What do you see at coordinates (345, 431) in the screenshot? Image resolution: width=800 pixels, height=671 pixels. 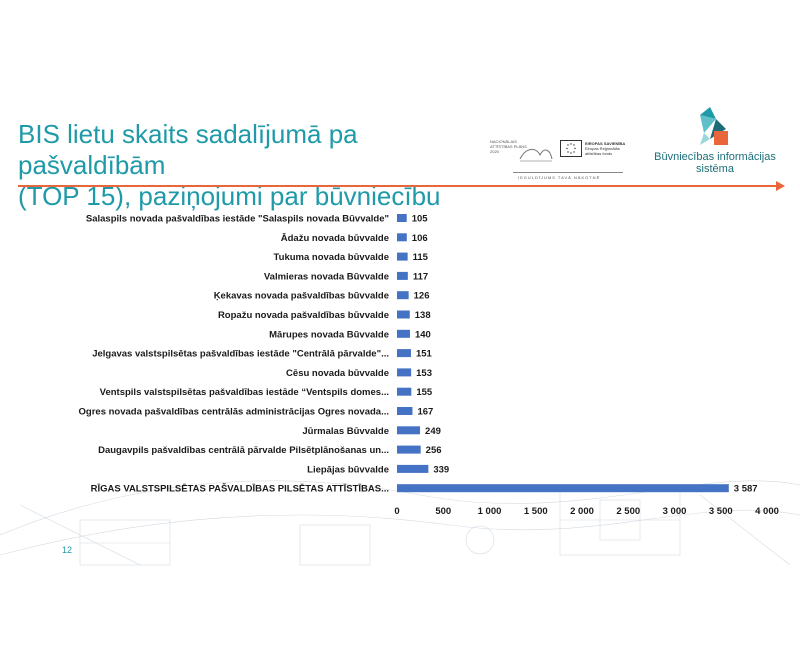 I see `category-label: Jūrmalas Būvvalde` at bounding box center [345, 431].